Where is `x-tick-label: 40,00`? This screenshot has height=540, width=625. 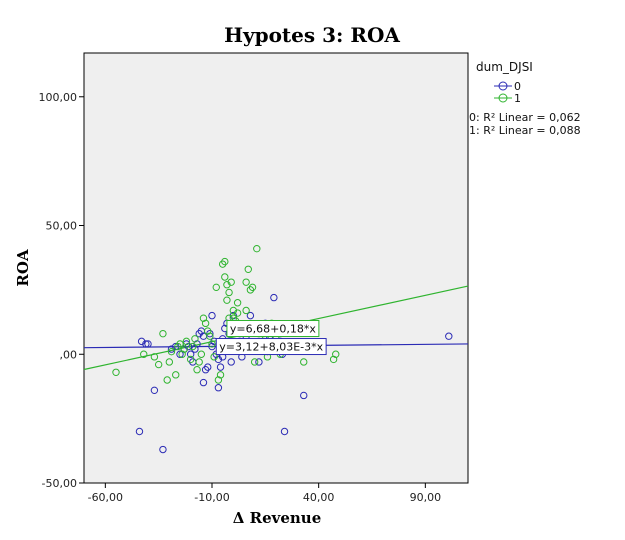
x-tick-label: 40,00 is located at coordinates (319, 497).